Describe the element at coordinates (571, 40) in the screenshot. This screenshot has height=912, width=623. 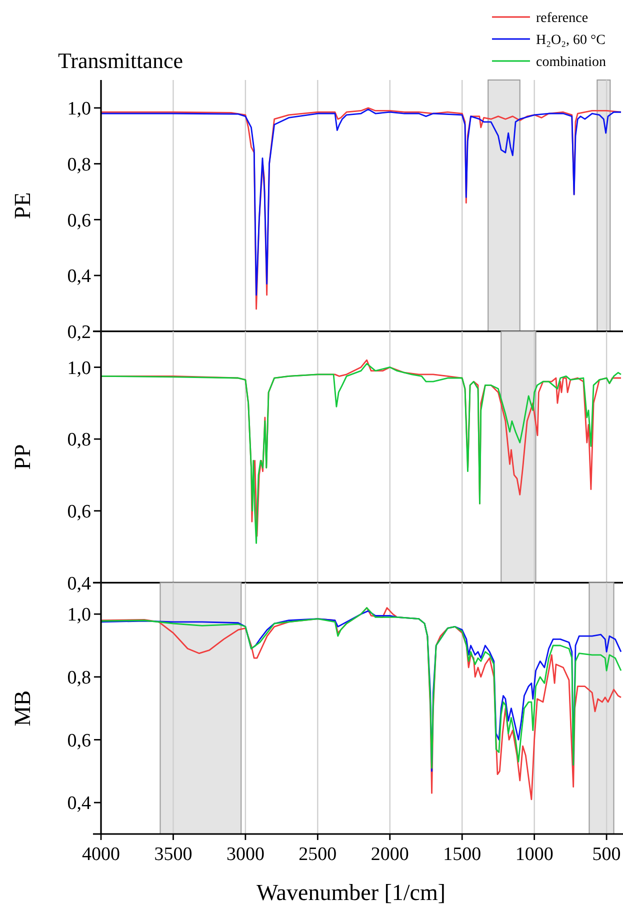
I see `legend-label: H₂O₂, 60 °C` at that location.